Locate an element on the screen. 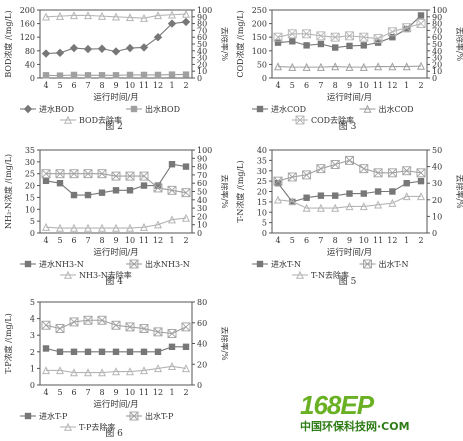 The width and height of the screenshot is (463, 441). x-tick-label: 6 is located at coordinates (73, 85).